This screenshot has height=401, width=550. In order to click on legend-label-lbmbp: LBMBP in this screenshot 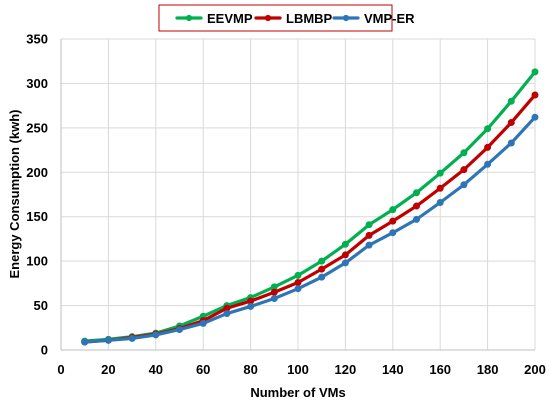, I will do `click(309, 18)`.